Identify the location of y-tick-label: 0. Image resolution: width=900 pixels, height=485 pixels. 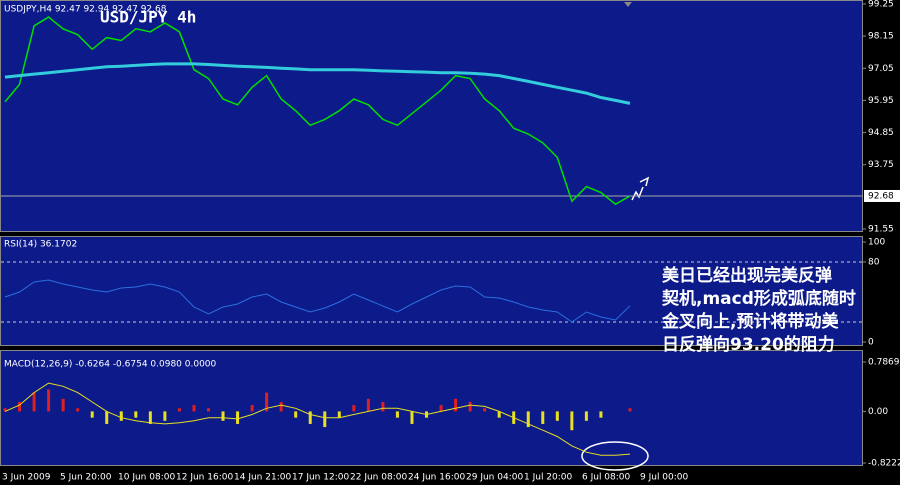
(871, 343).